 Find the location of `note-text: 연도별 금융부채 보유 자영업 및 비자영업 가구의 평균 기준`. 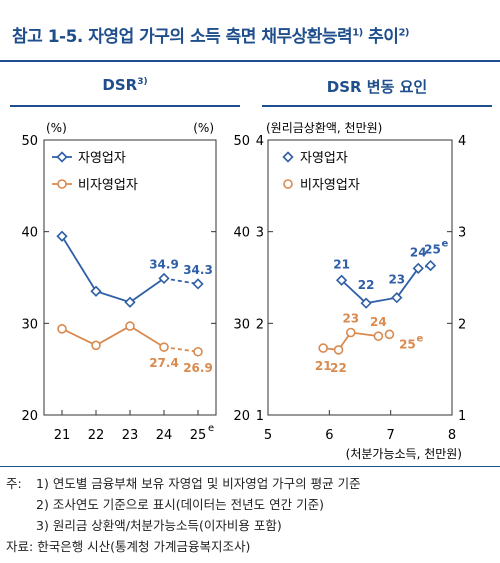

note-text: 연도별 금융부채 보유 자영업 및 비자영업 가구의 평균 기준 is located at coordinates (206, 483).